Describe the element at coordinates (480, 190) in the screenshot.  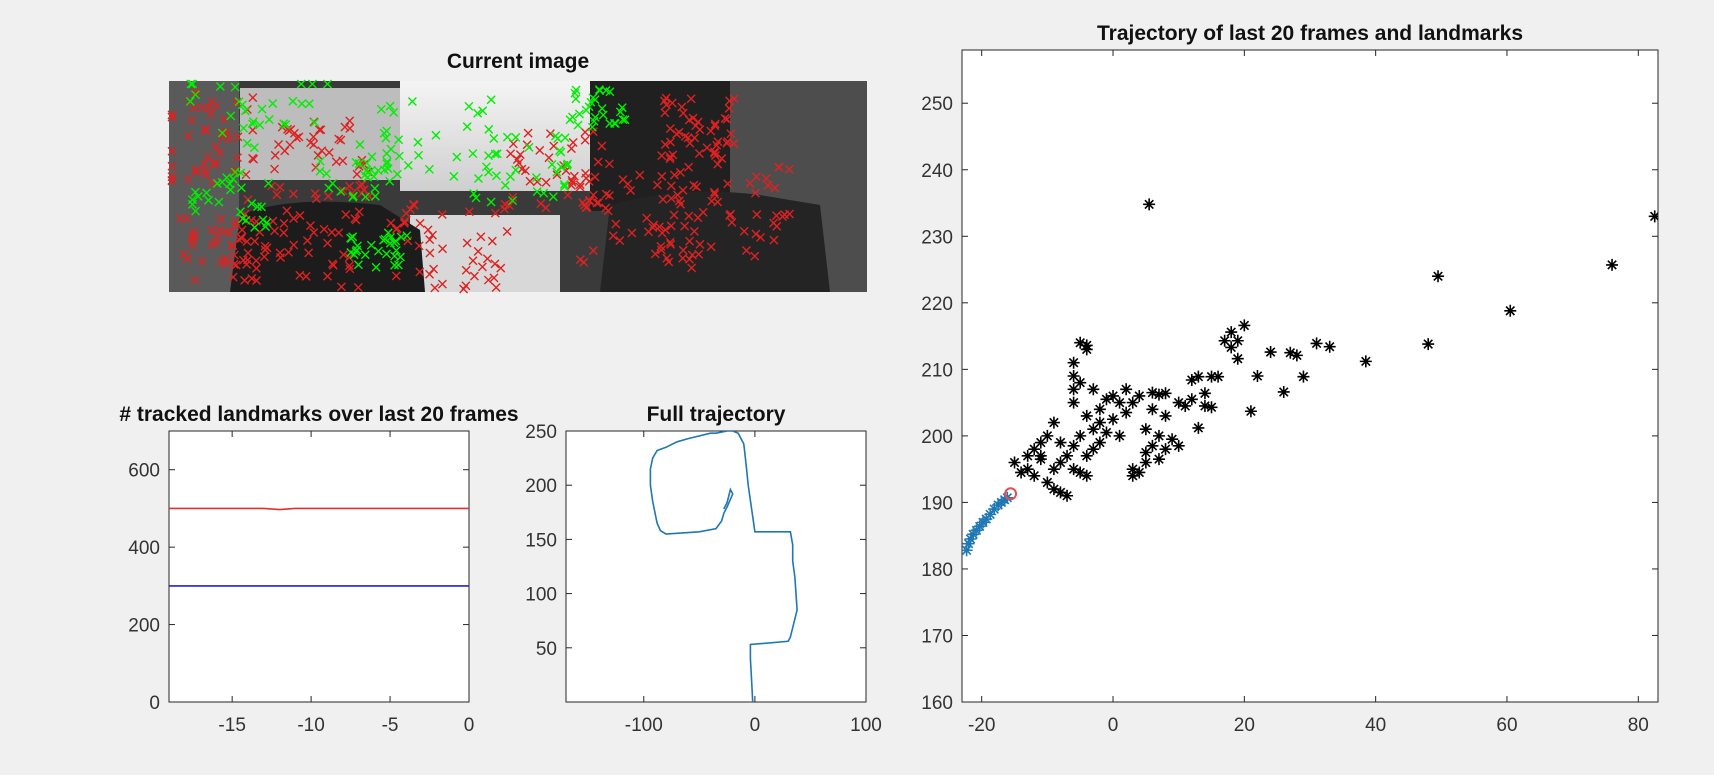
I see `candidate-keypoints` at that location.